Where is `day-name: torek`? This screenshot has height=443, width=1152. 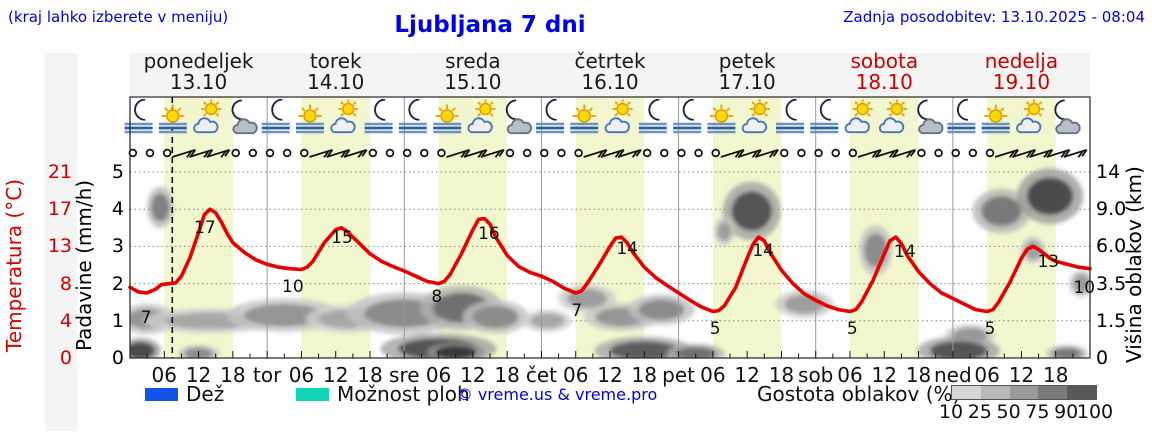
day-name: torek is located at coordinates (335, 61).